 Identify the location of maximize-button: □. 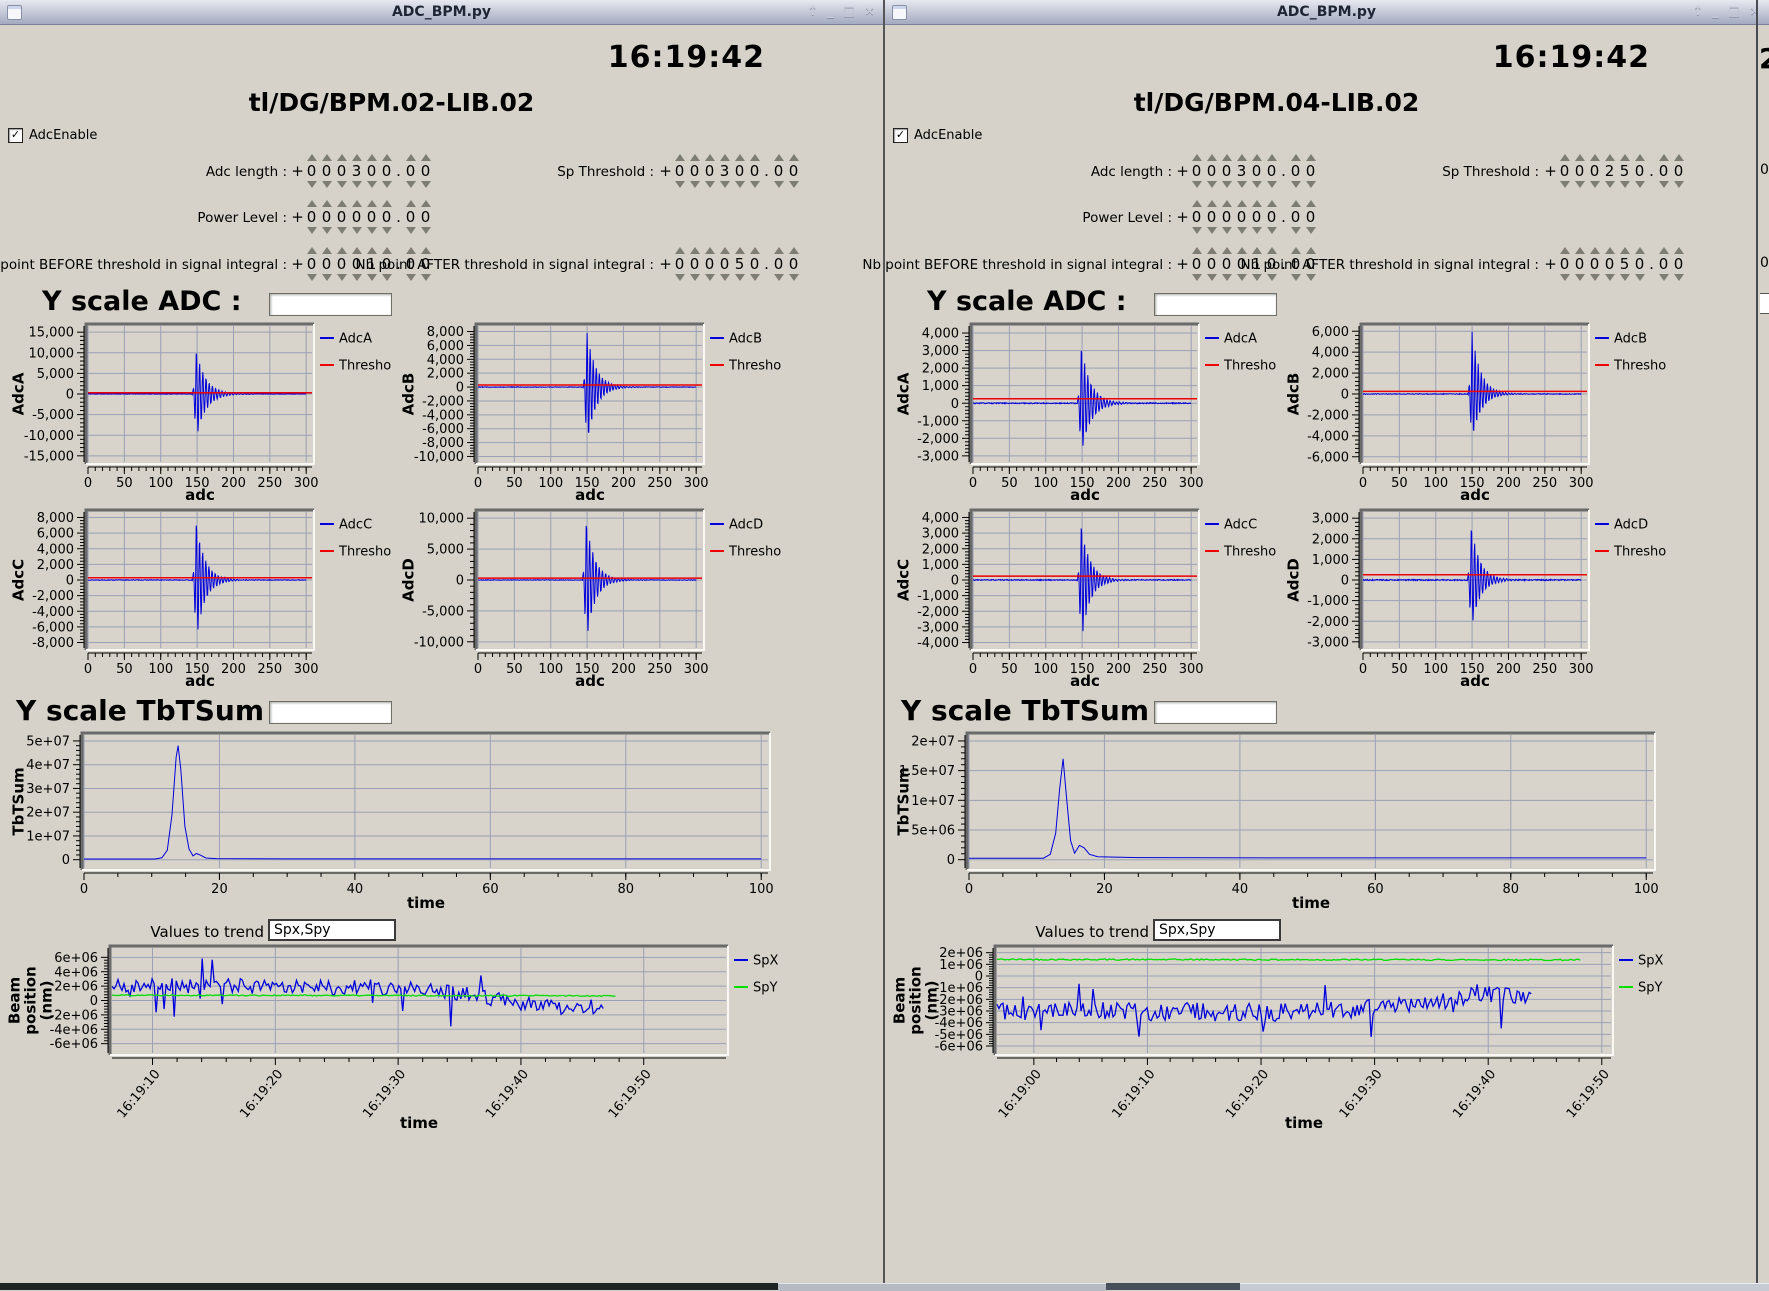
(1734, 11).